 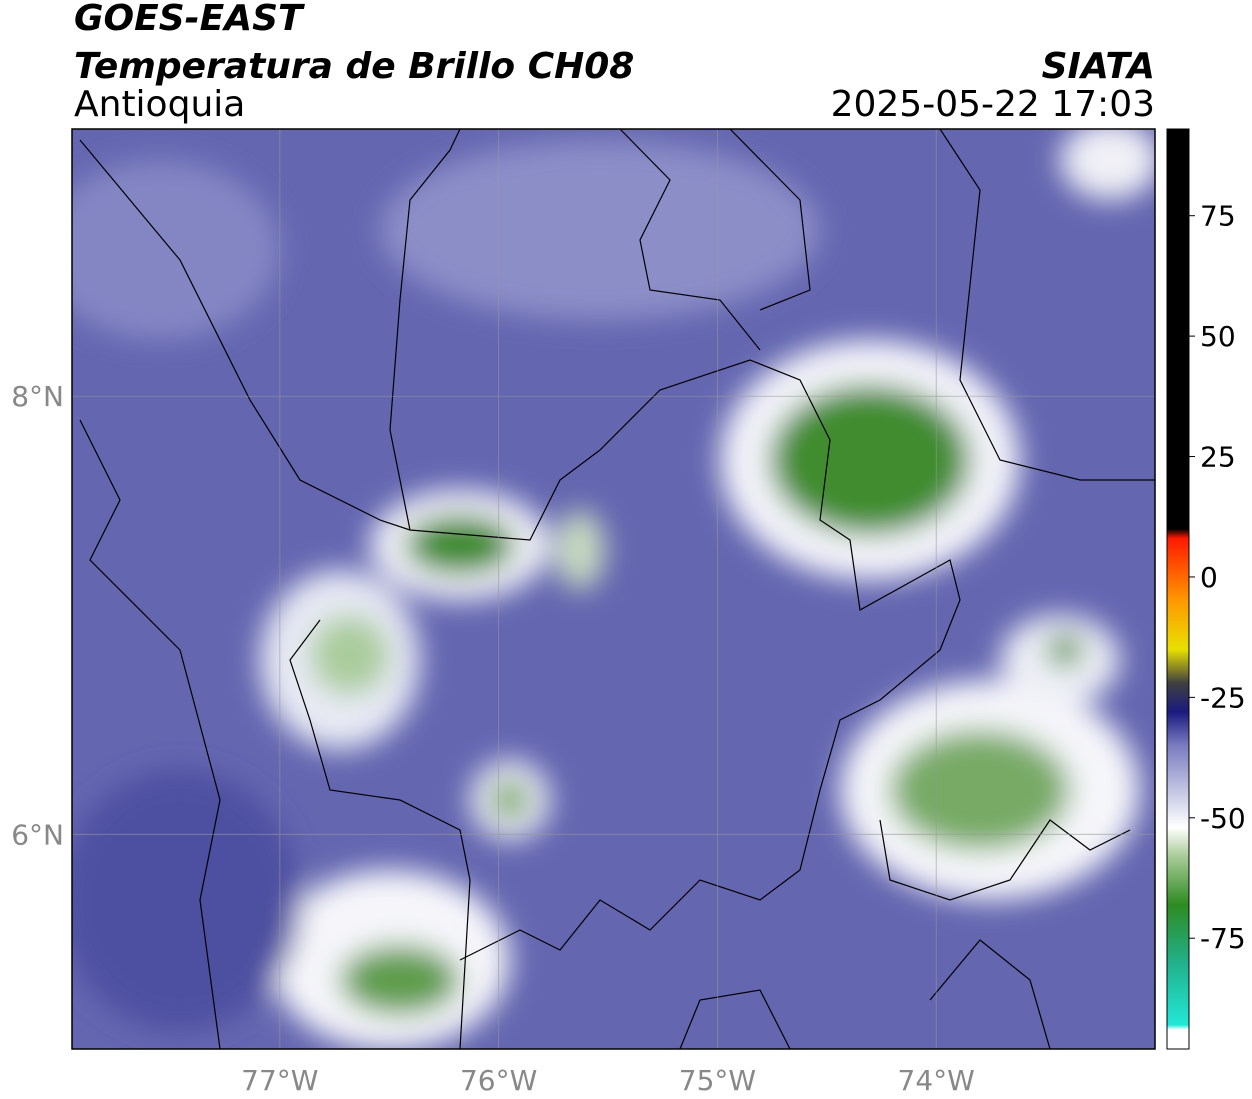 I want to click on y-tick-label: 6°N, so click(x=37, y=834).